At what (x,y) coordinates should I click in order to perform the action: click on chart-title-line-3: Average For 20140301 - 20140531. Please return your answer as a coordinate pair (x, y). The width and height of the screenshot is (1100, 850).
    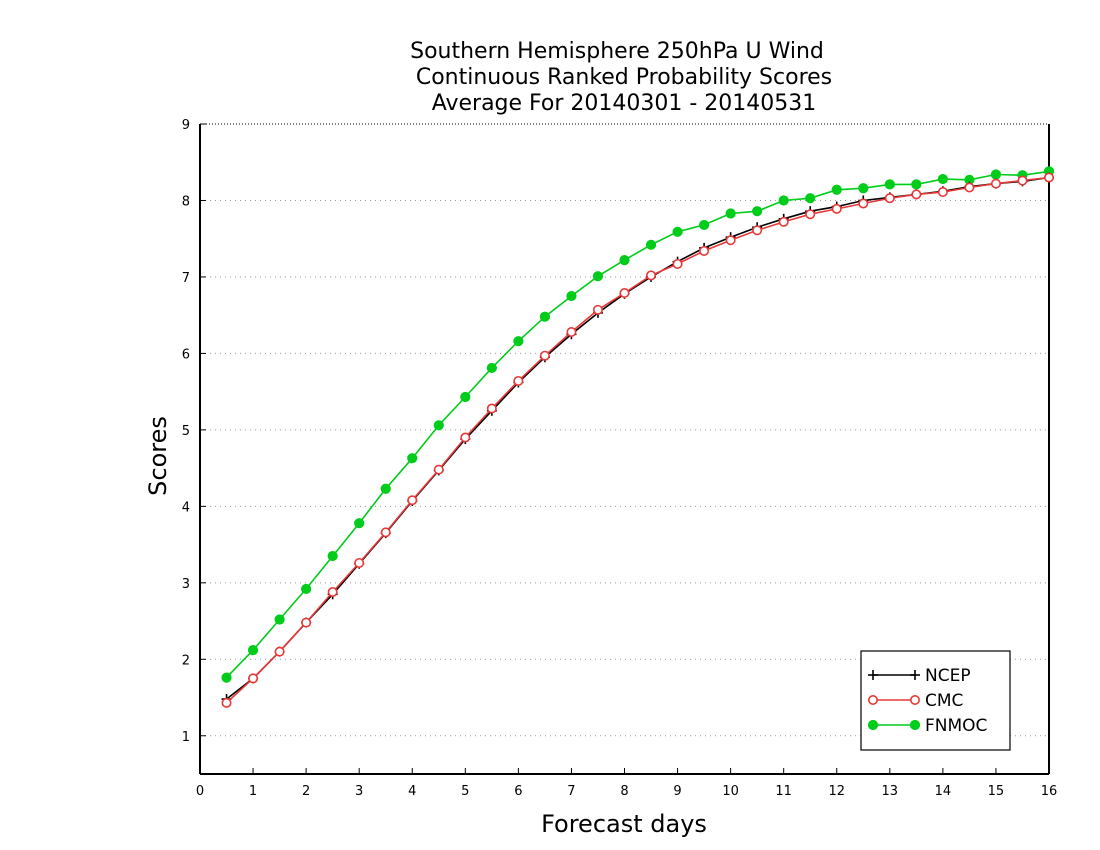
    Looking at the image, I should click on (624, 103).